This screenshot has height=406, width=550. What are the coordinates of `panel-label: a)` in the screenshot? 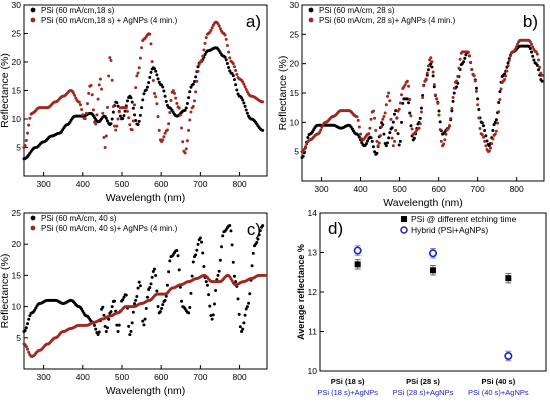 It's located at (253, 21).